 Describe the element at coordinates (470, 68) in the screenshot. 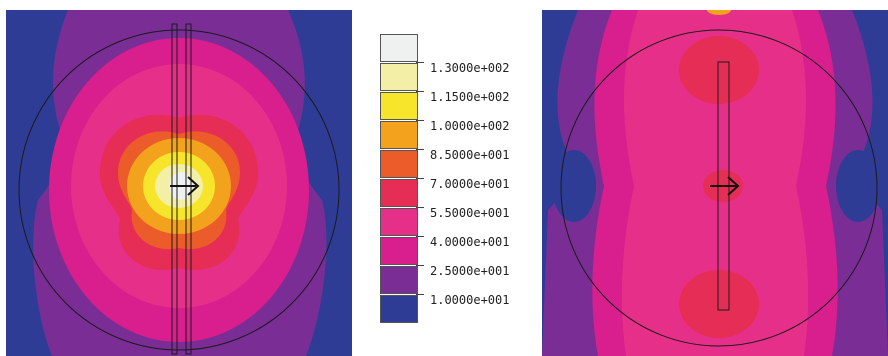

I see `legend-label: 1.3000e+002` at that location.